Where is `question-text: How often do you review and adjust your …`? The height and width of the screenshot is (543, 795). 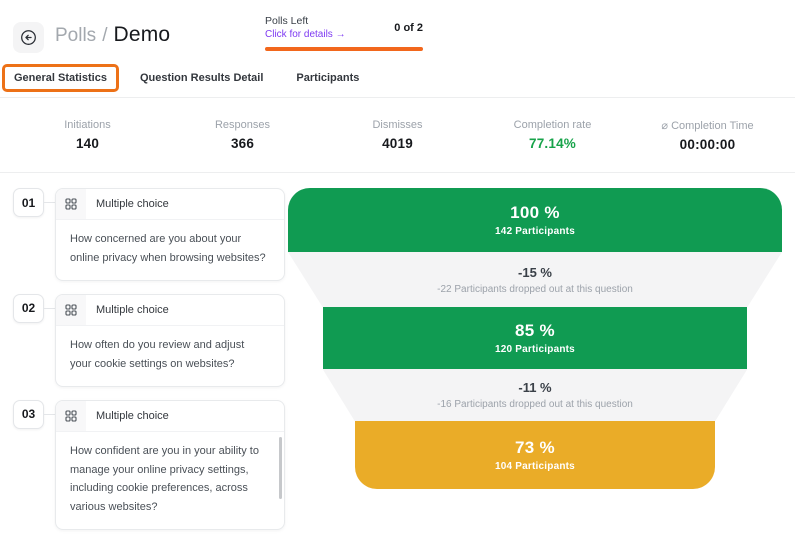 question-text: How often do you review and adjust your … is located at coordinates (157, 354).